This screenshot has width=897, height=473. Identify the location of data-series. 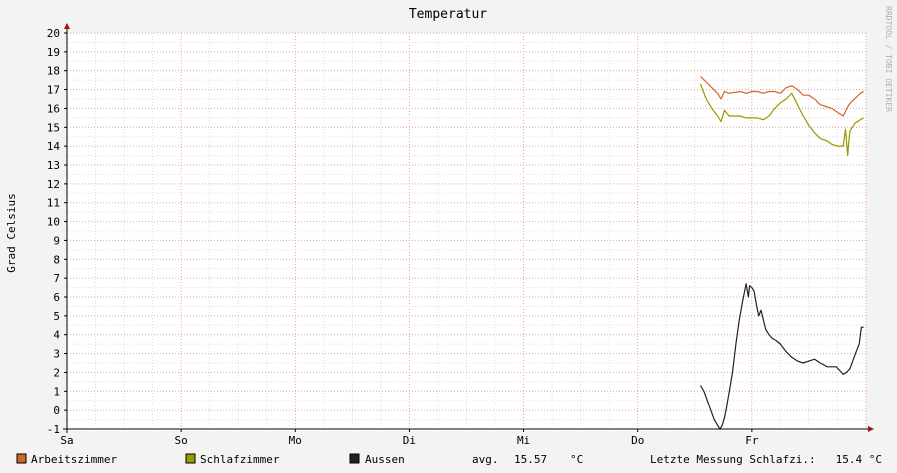
(781, 252).